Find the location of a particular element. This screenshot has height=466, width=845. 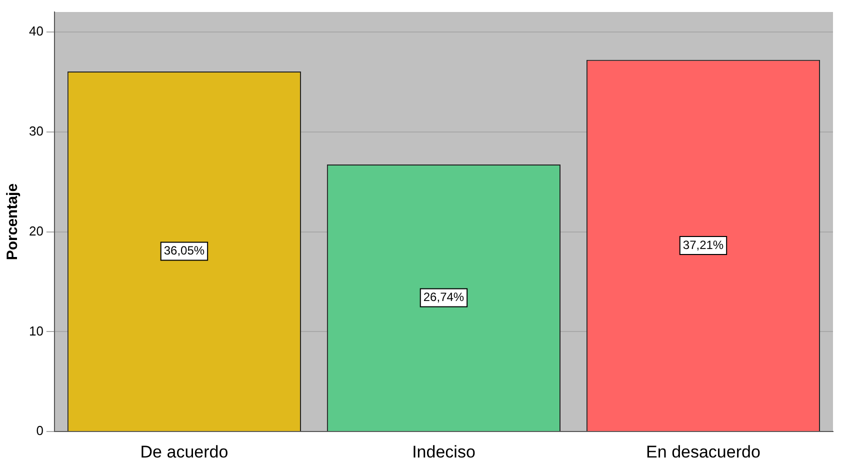

y-tick-label: 30 is located at coordinates (36, 130).